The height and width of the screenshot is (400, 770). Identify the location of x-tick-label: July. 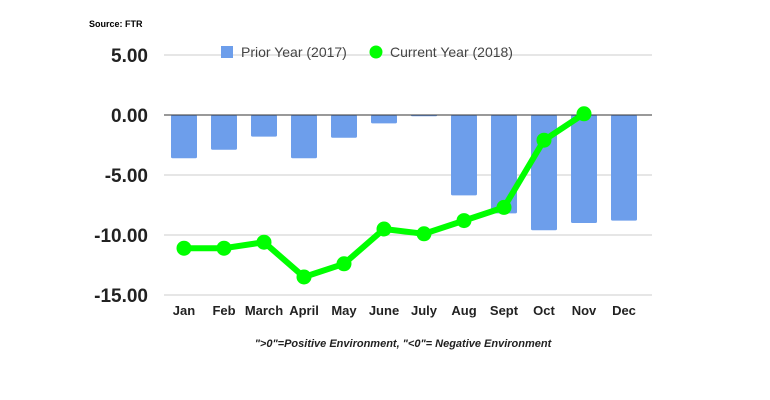
(424, 310).